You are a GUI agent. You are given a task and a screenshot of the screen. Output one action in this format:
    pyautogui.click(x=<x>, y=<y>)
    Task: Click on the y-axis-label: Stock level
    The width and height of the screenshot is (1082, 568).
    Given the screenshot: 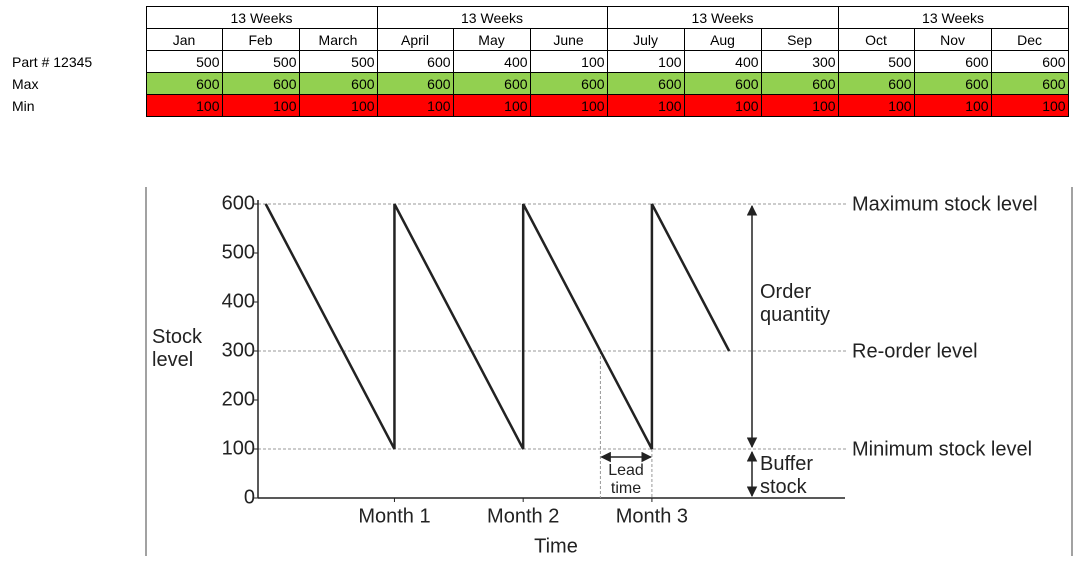 What is the action you would take?
    pyautogui.click(x=177, y=348)
    